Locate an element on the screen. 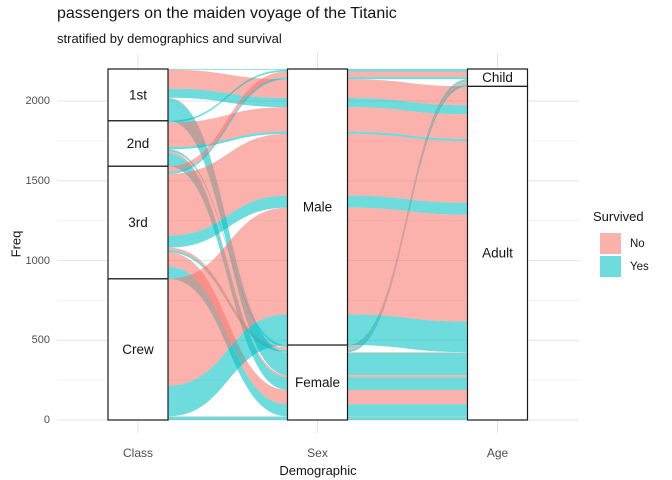 The width and height of the screenshot is (672, 480). legend-label-no: No is located at coordinates (637, 243).